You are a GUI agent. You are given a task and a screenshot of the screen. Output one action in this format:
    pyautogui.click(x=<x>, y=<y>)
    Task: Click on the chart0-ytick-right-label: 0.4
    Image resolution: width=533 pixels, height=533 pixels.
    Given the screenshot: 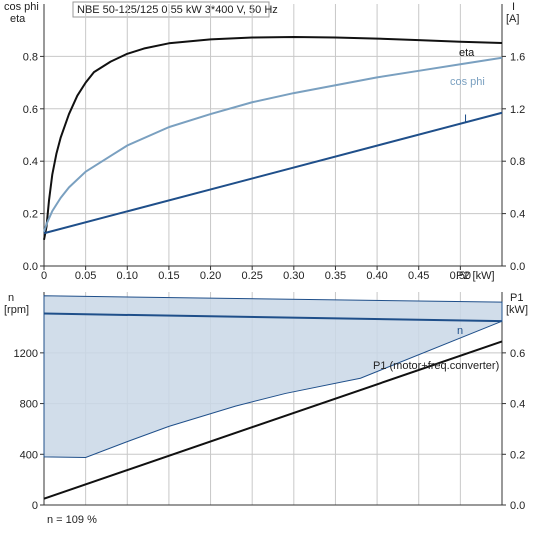 What is the action you would take?
    pyautogui.click(x=517, y=215)
    